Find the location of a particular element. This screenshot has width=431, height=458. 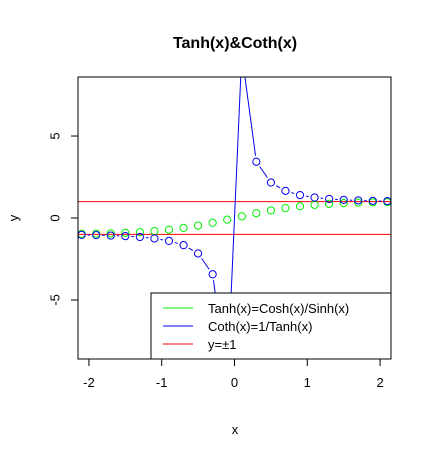

x-tick-label: -1 is located at coordinates (162, 382).